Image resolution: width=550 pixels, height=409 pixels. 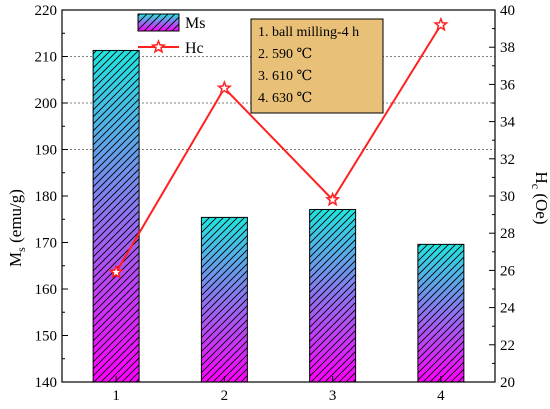 What do you see at coordinates (46, 104) in the screenshot?
I see `left-tick-label-200: 200` at bounding box center [46, 104].